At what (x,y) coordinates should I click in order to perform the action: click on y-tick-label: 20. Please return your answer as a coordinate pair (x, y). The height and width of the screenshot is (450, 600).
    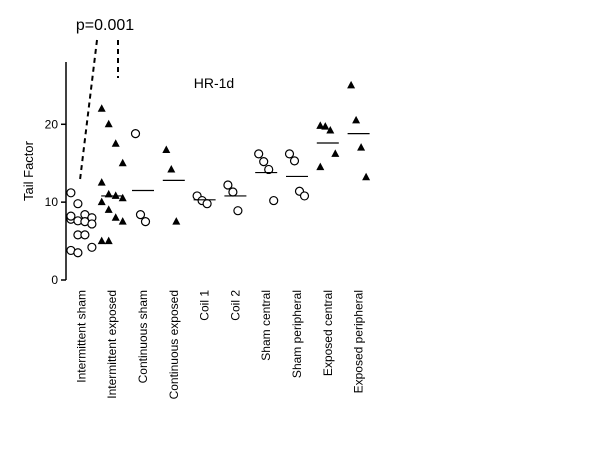
    Looking at the image, I should click on (52, 124).